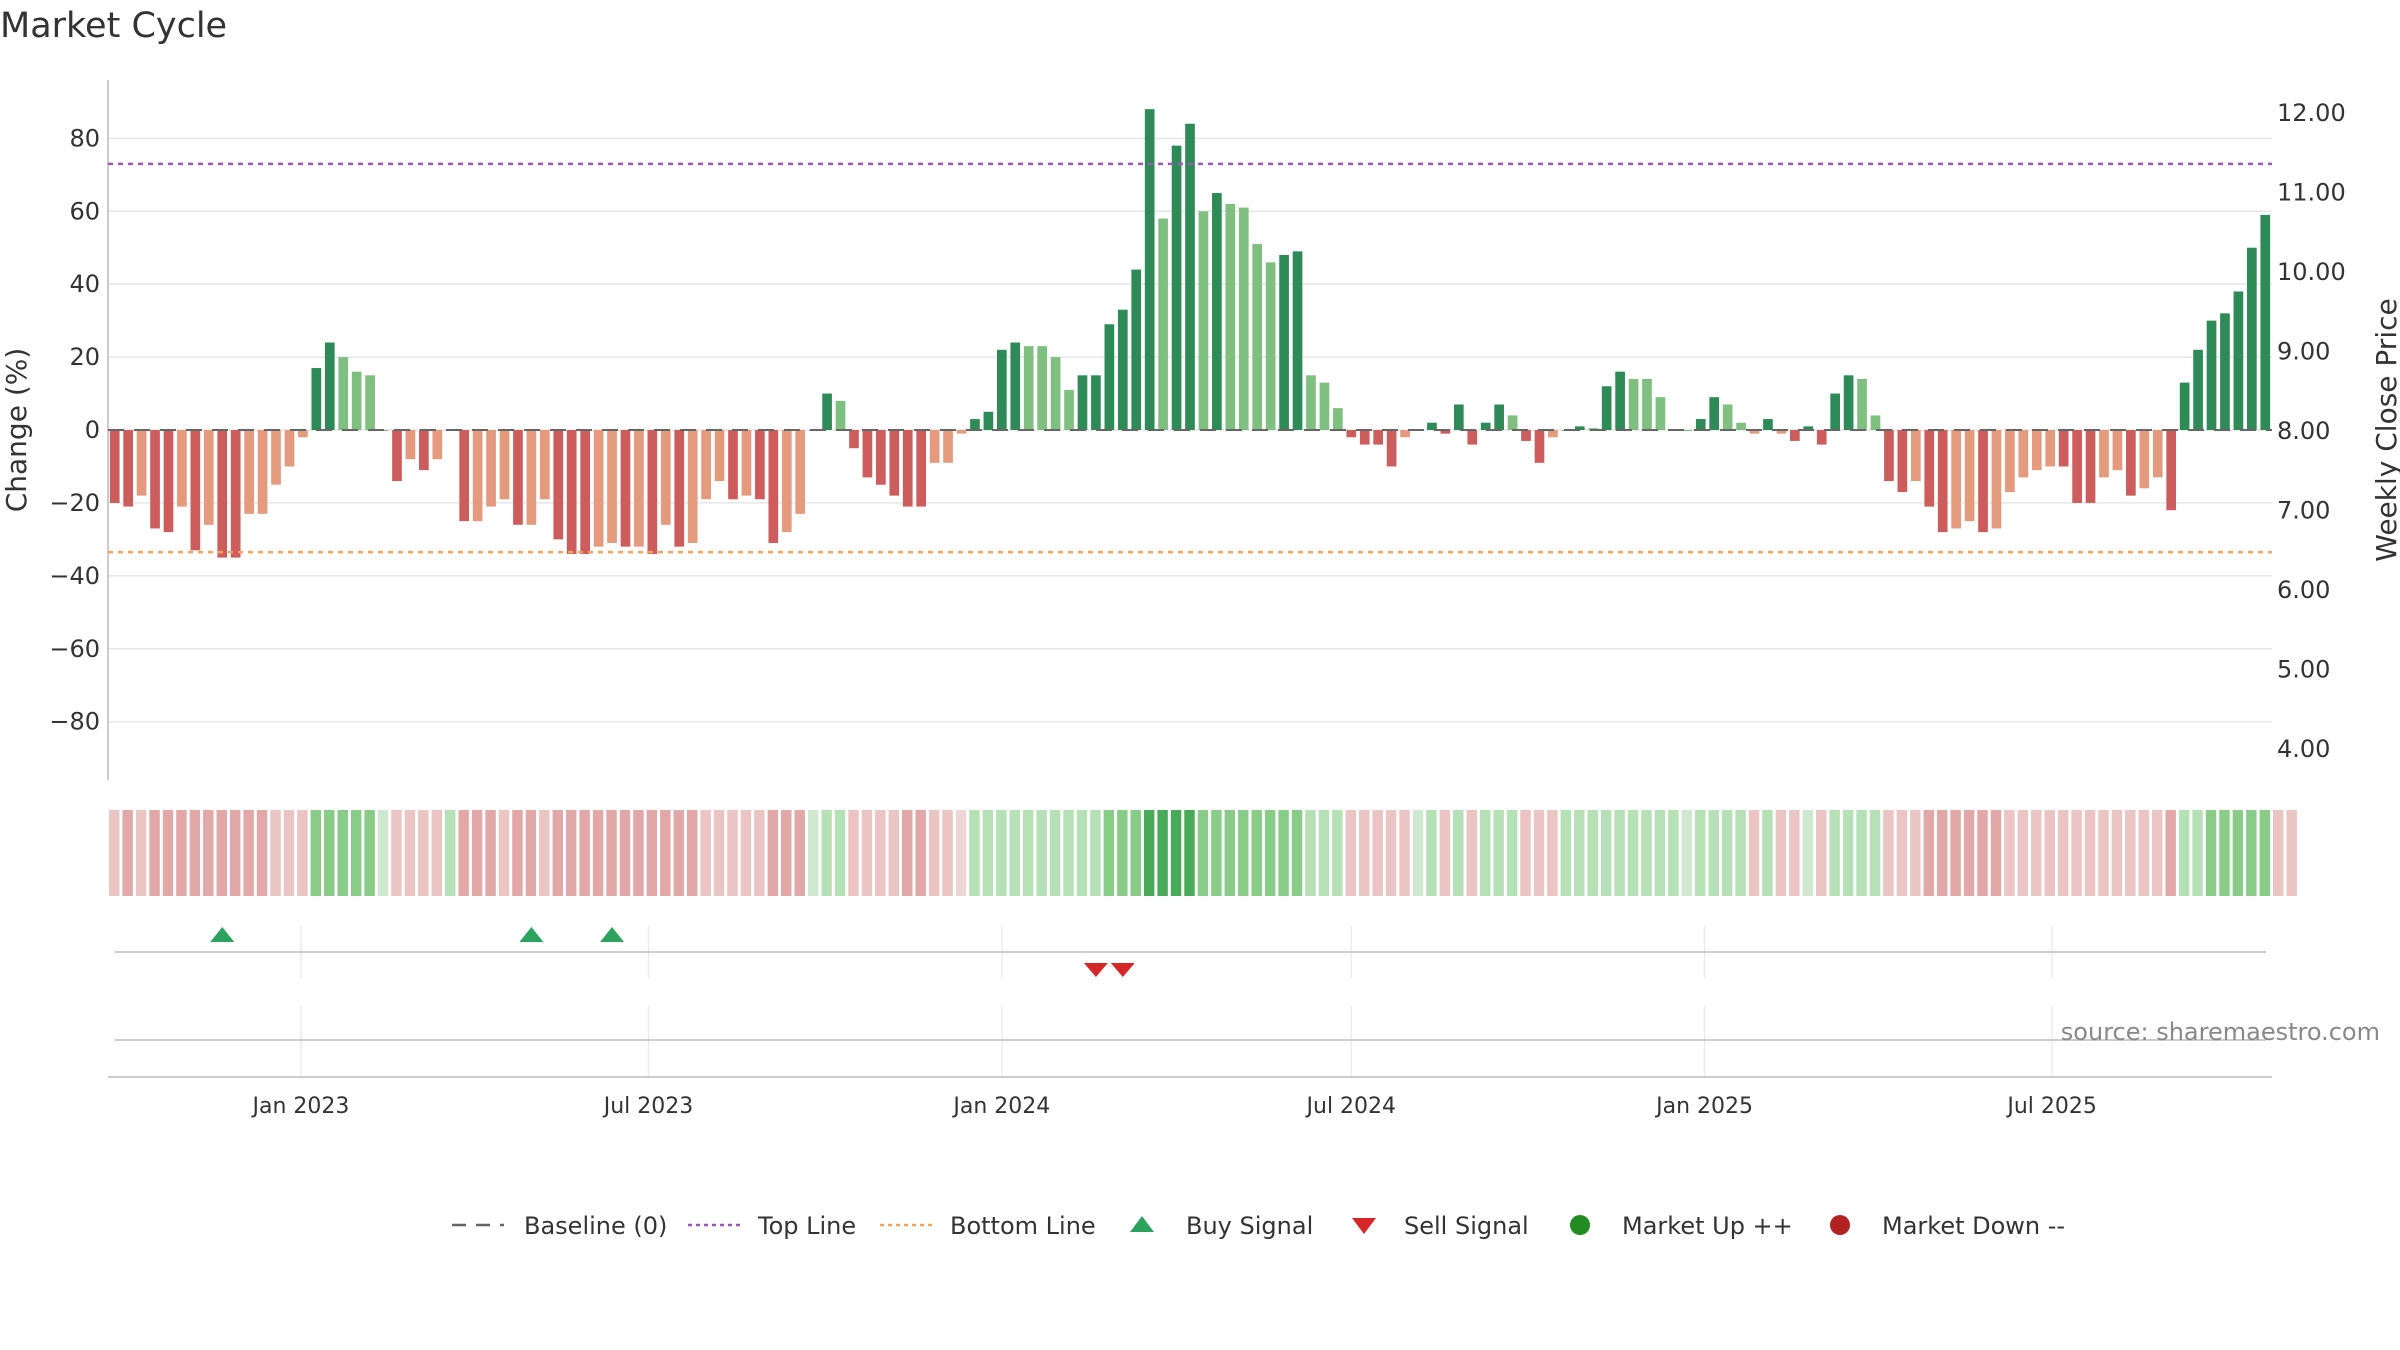 The height and width of the screenshot is (1350, 2400). I want to click on legend-market-down-icon, so click(1840, 1225).